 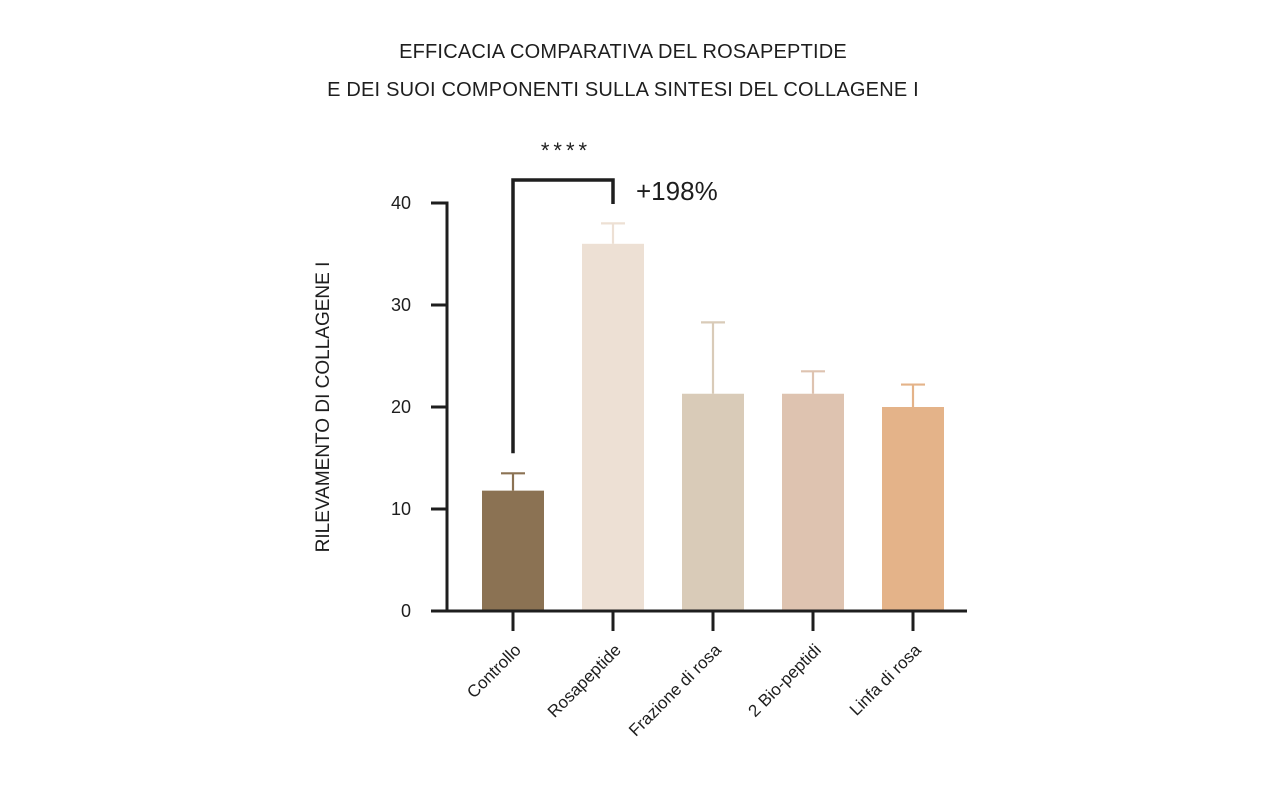 What do you see at coordinates (323, 407) in the screenshot?
I see `y-axis-label: RILEVAMENTO DI COLLAGENE I` at bounding box center [323, 407].